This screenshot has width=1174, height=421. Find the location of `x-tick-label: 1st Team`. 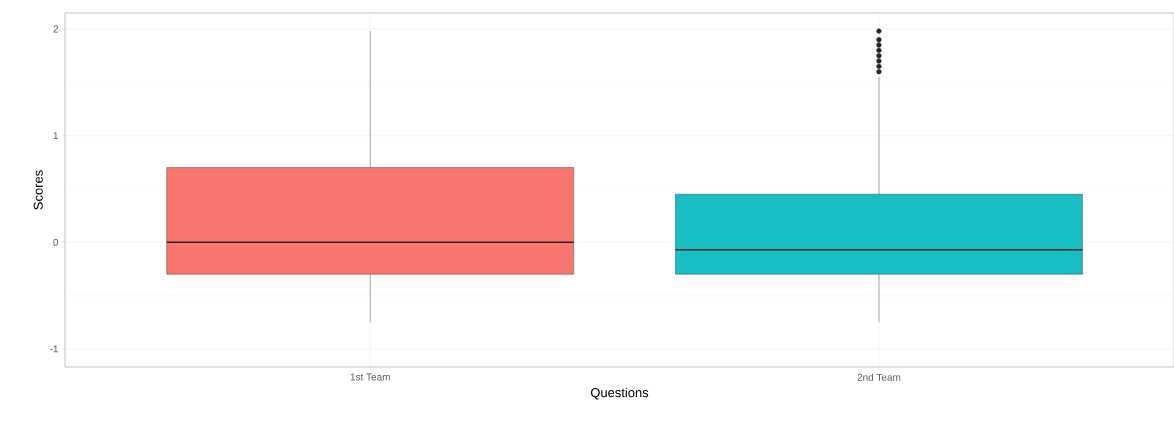

x-tick-label: 1st Team is located at coordinates (370, 377).